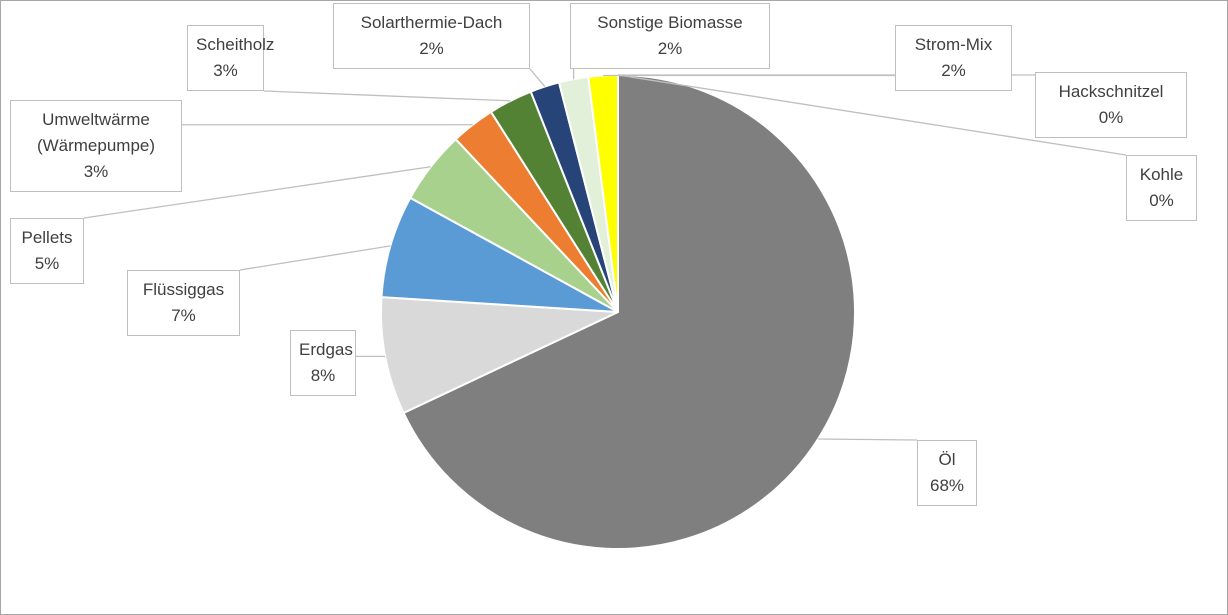 This screenshot has height=615, width=1228. Describe the element at coordinates (947, 485) in the screenshot. I see `label-value: 68%` at that location.